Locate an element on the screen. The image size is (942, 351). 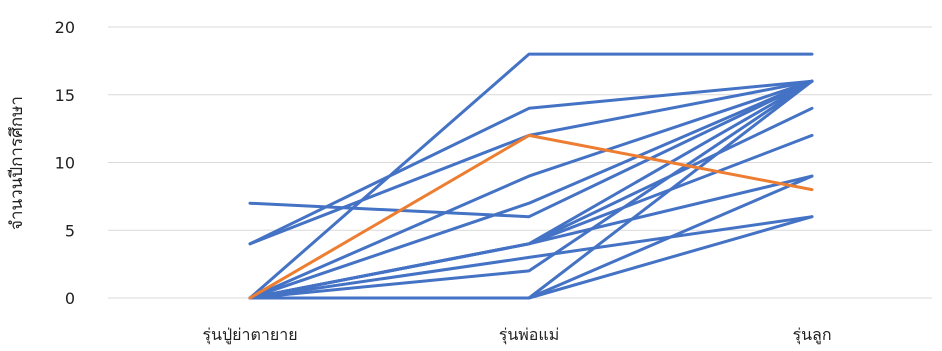
y-tick-label: 5 is located at coordinates (70, 230).